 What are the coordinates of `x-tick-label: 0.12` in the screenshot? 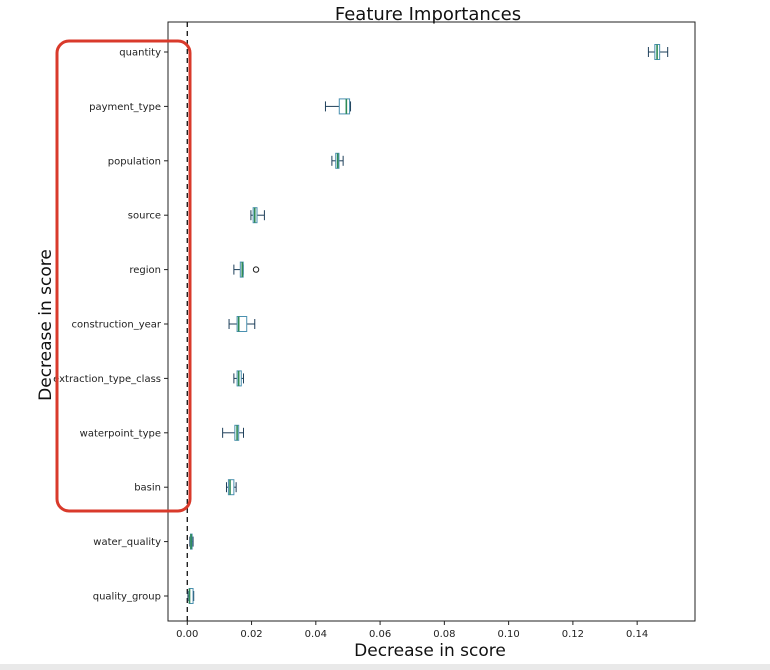 It's located at (573, 634).